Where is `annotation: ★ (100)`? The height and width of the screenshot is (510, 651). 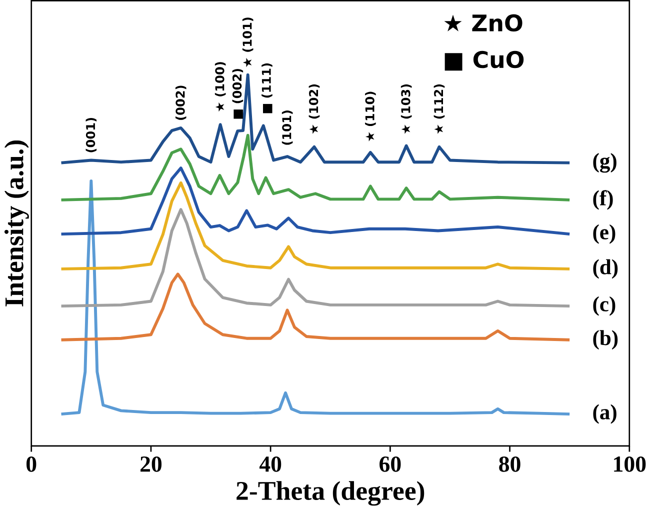 annotation: ★ (100) is located at coordinates (220, 87).